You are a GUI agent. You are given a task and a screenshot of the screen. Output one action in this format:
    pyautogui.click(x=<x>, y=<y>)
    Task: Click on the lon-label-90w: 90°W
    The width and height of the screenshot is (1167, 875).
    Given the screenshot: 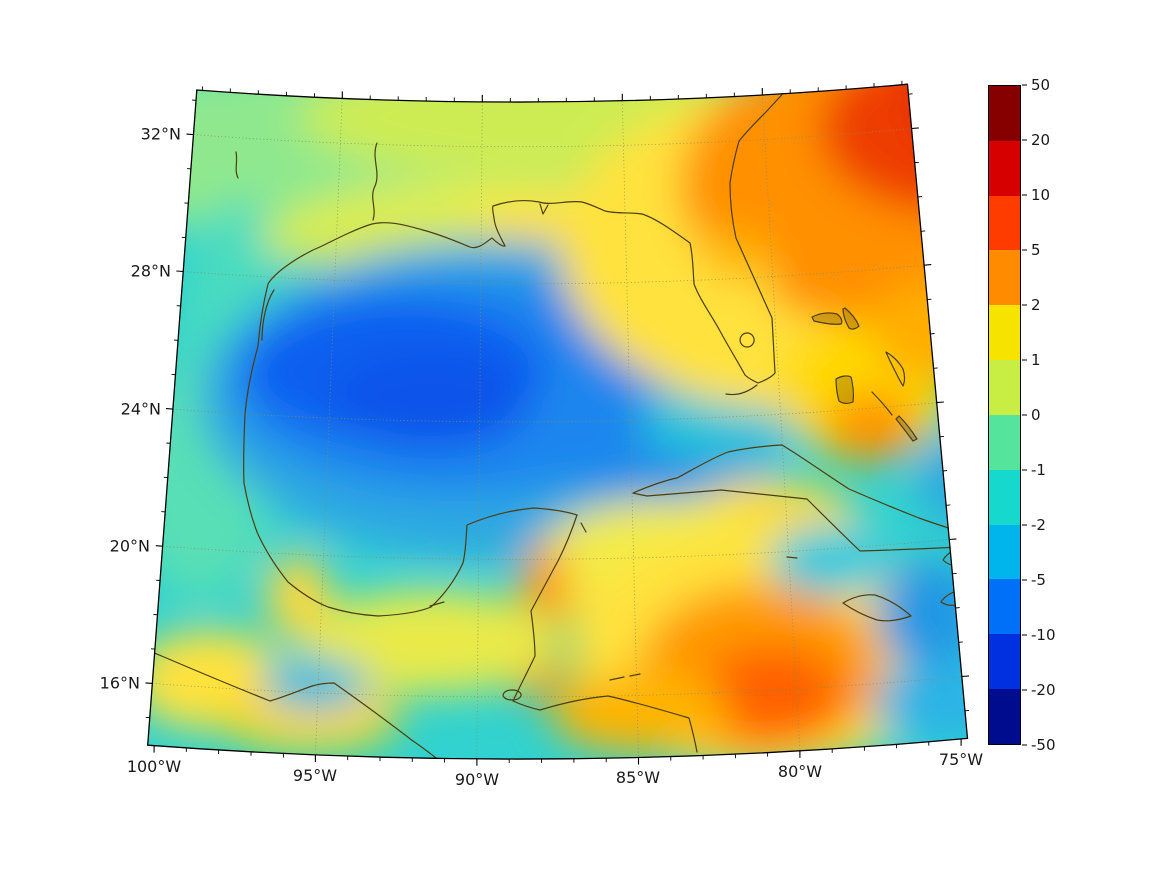 What is the action you would take?
    pyautogui.click(x=477, y=779)
    